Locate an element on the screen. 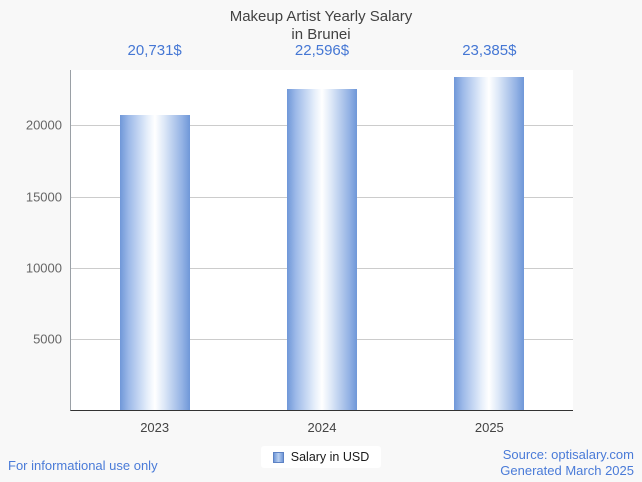  bar-2025 is located at coordinates (489, 243).